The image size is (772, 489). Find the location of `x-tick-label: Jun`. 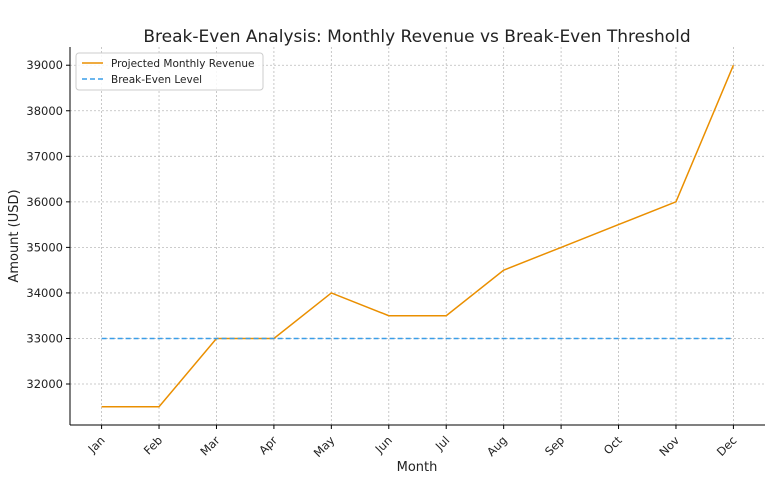

x-tick-label: Jun is located at coordinates (383, 444).